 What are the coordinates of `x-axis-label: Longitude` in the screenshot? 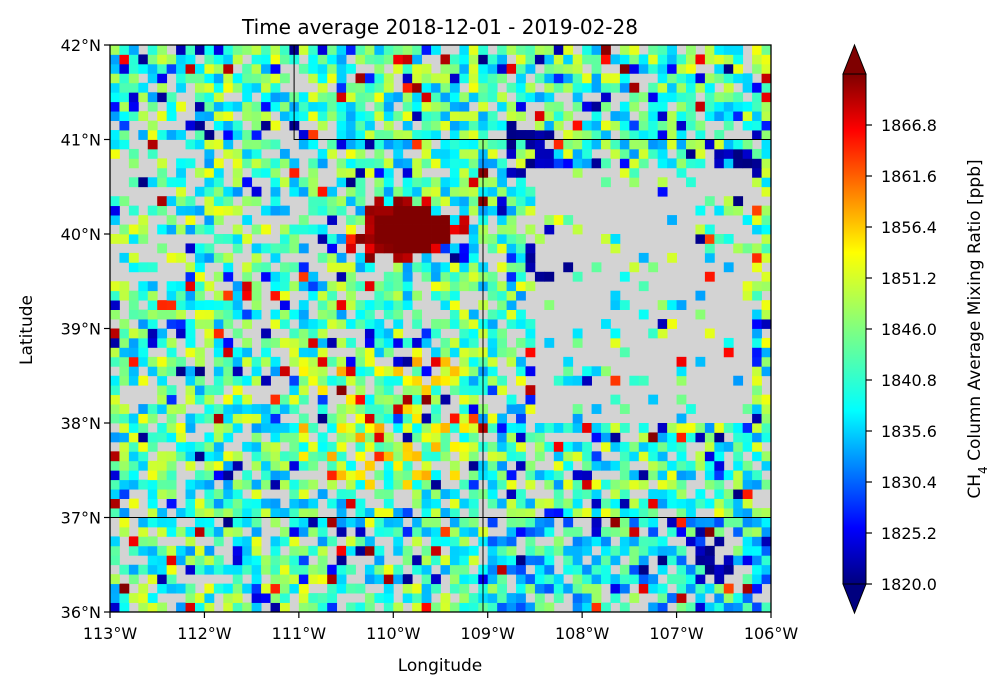 It's located at (440, 666).